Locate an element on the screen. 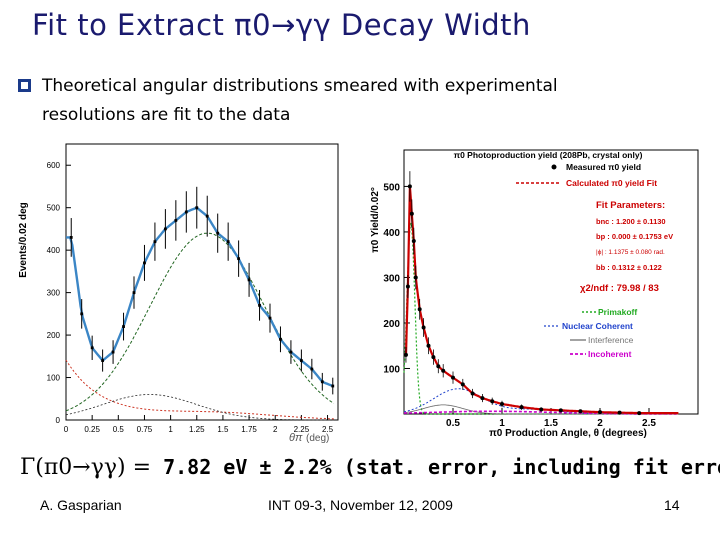 Image resolution: width=720 pixels, height=540 pixels. left-ytick-label: 0 is located at coordinates (58, 420).